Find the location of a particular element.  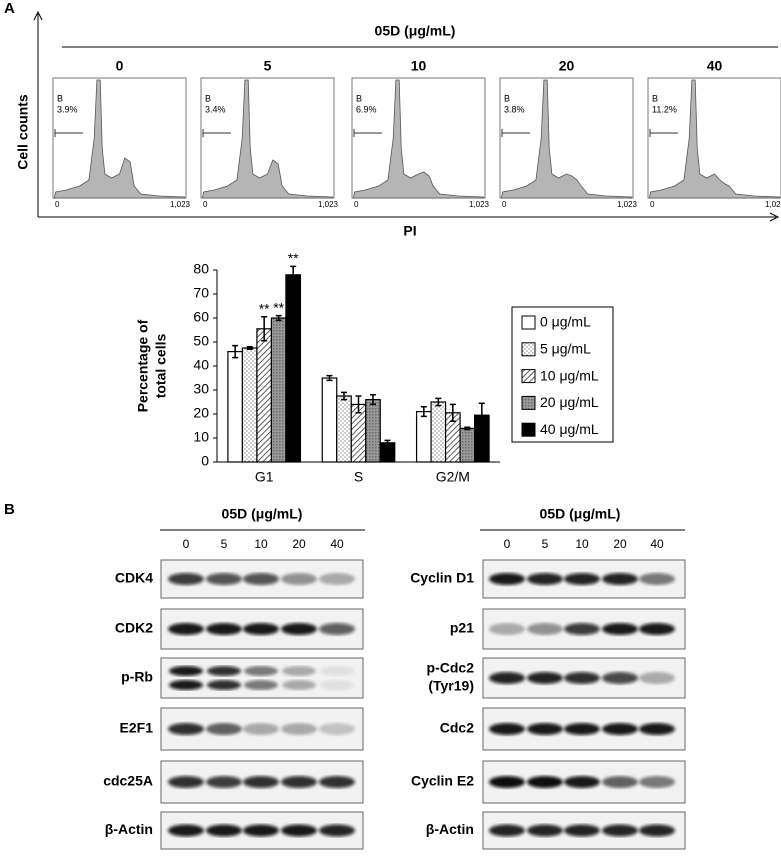

legend-label: 40 μg/mL is located at coordinates (569, 429).